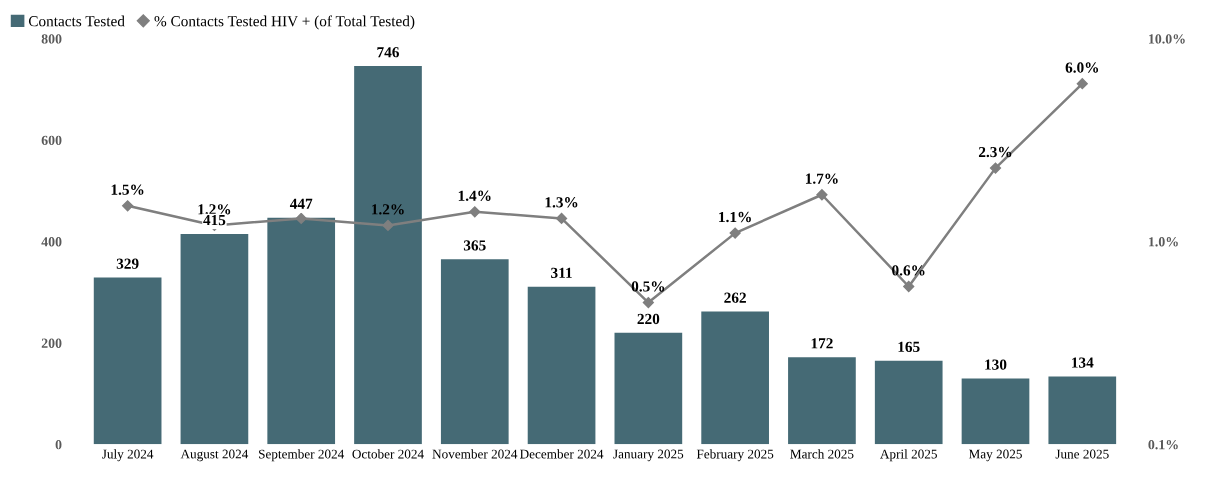  What do you see at coordinates (474, 245) in the screenshot?
I see `data-label: 365` at bounding box center [474, 245].